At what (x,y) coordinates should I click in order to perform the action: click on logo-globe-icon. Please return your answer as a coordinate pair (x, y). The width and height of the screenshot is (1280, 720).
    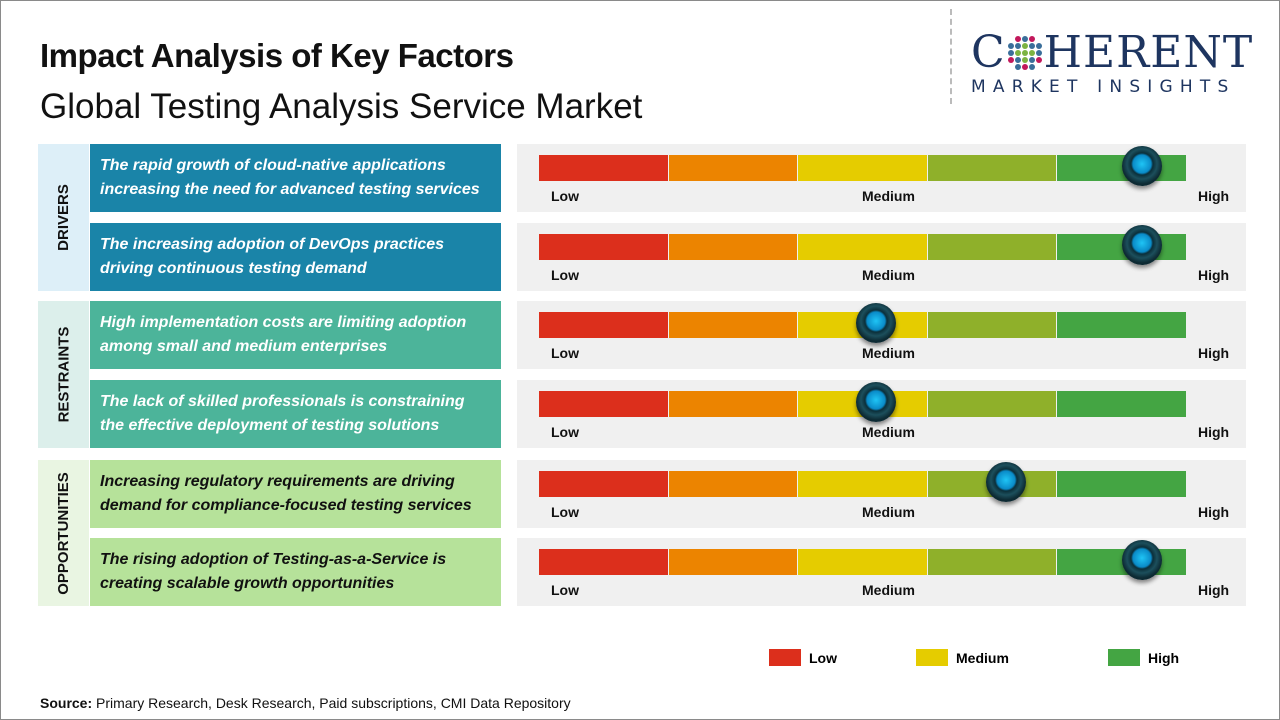
    Looking at the image, I should click on (1024, 53).